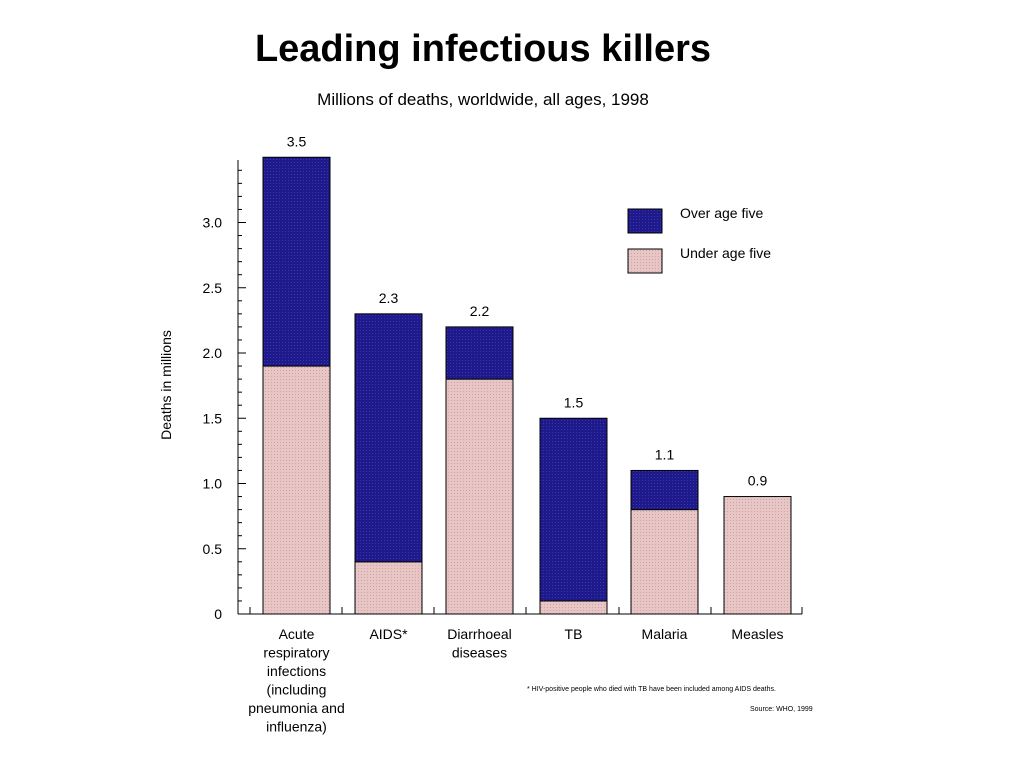 This screenshot has width=1024, height=768. I want to click on bar-total-label: 2.3, so click(389, 298).